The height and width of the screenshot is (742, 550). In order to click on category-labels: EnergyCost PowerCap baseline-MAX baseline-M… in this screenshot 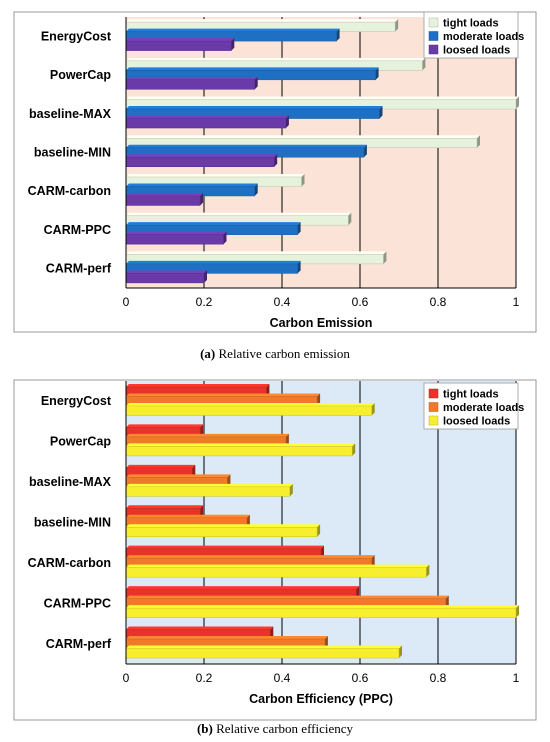, I will do `click(70, 152)`.